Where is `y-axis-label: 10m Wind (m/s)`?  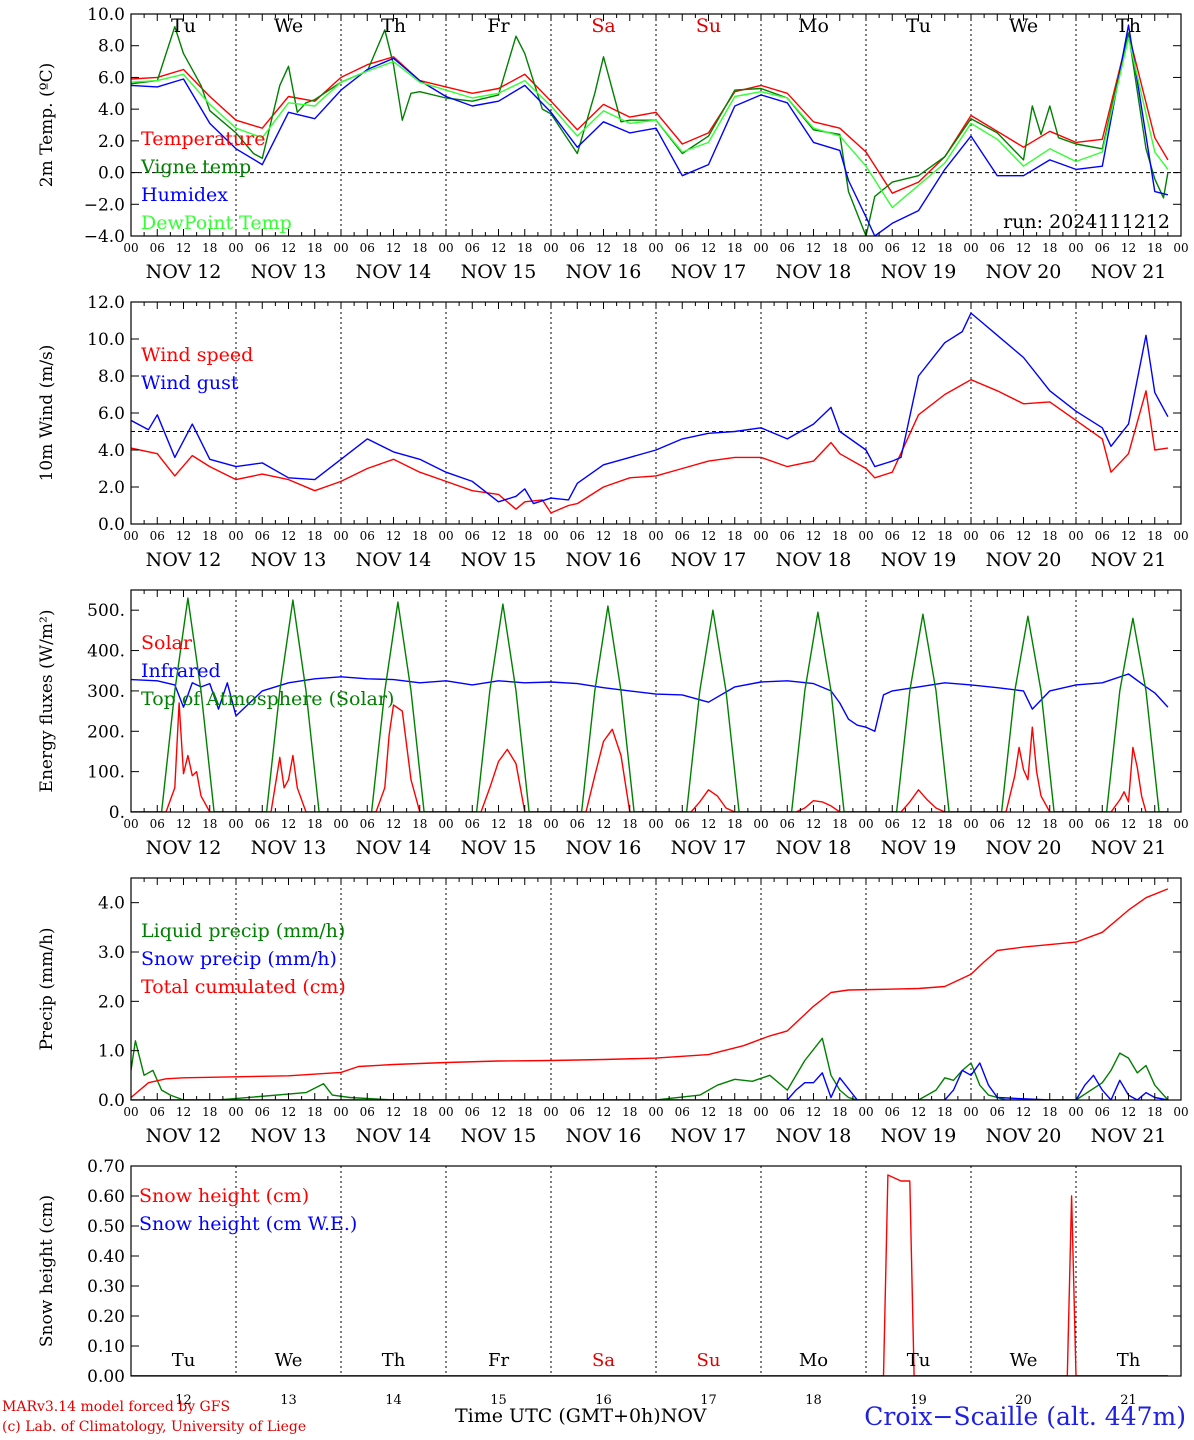
y-axis-label: 10m Wind (m/s) is located at coordinates (47, 413).